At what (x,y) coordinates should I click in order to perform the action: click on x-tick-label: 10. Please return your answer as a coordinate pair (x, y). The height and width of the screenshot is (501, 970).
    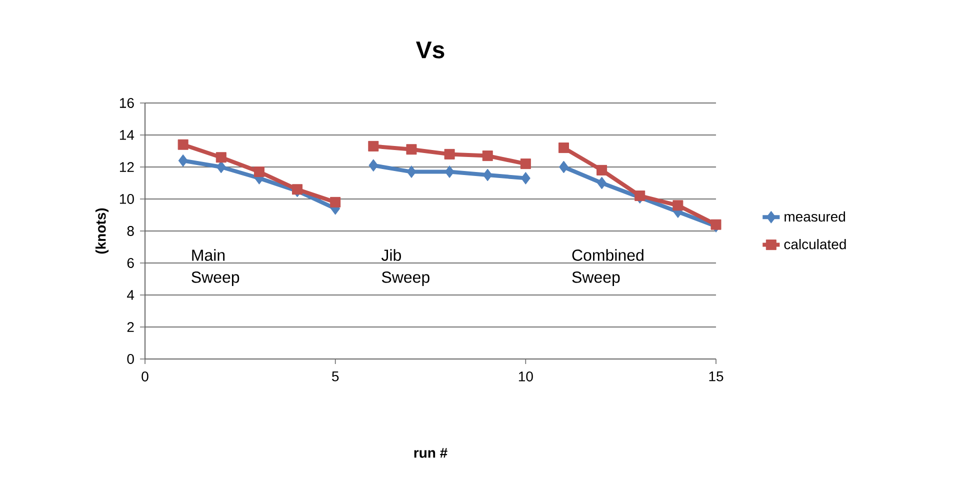
    Looking at the image, I should click on (525, 377).